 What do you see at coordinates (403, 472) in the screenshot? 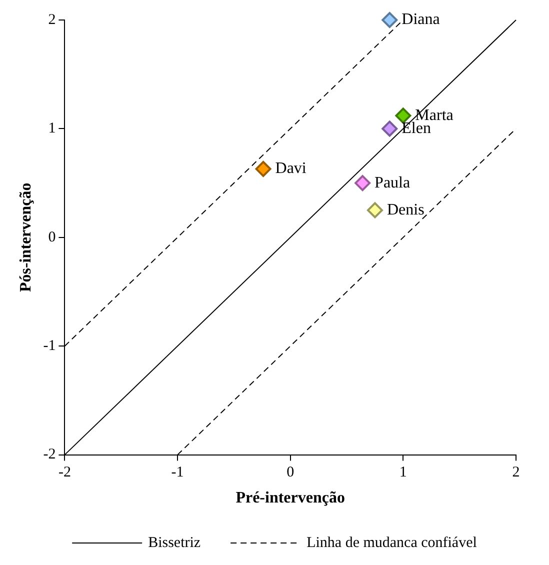
I see `x-tick-label: 1` at bounding box center [403, 472].